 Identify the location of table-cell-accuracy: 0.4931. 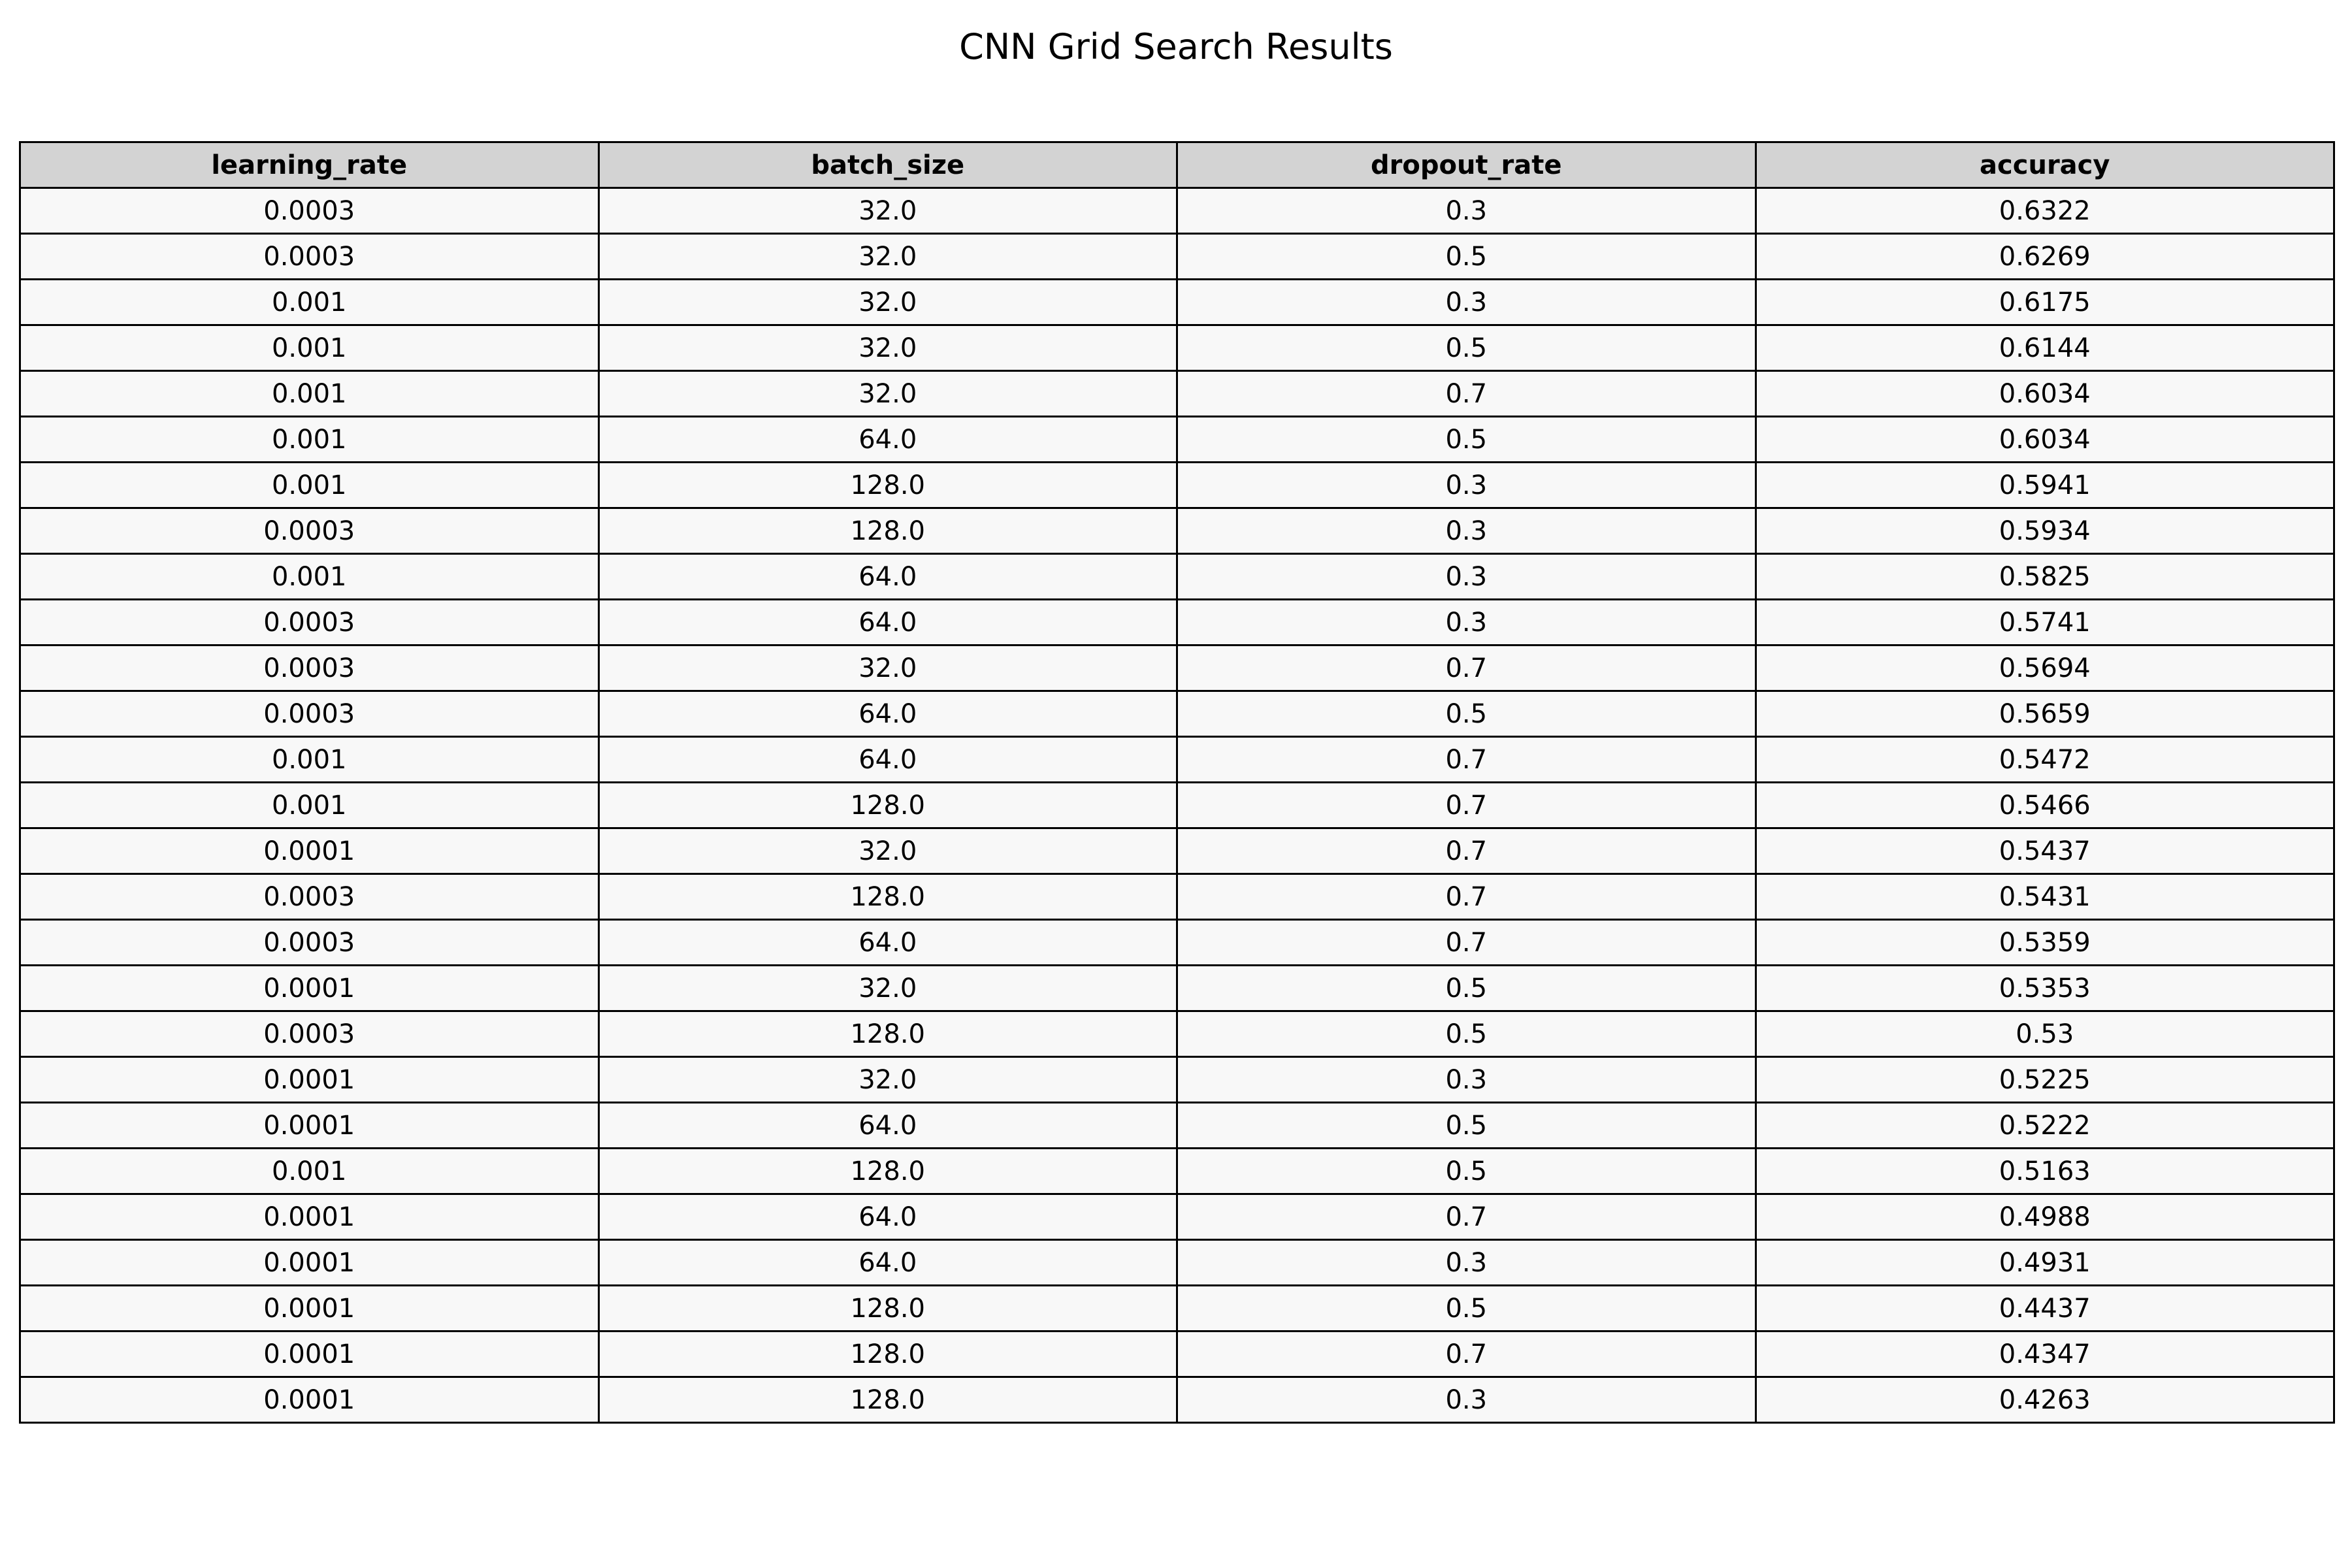
(2044, 1262).